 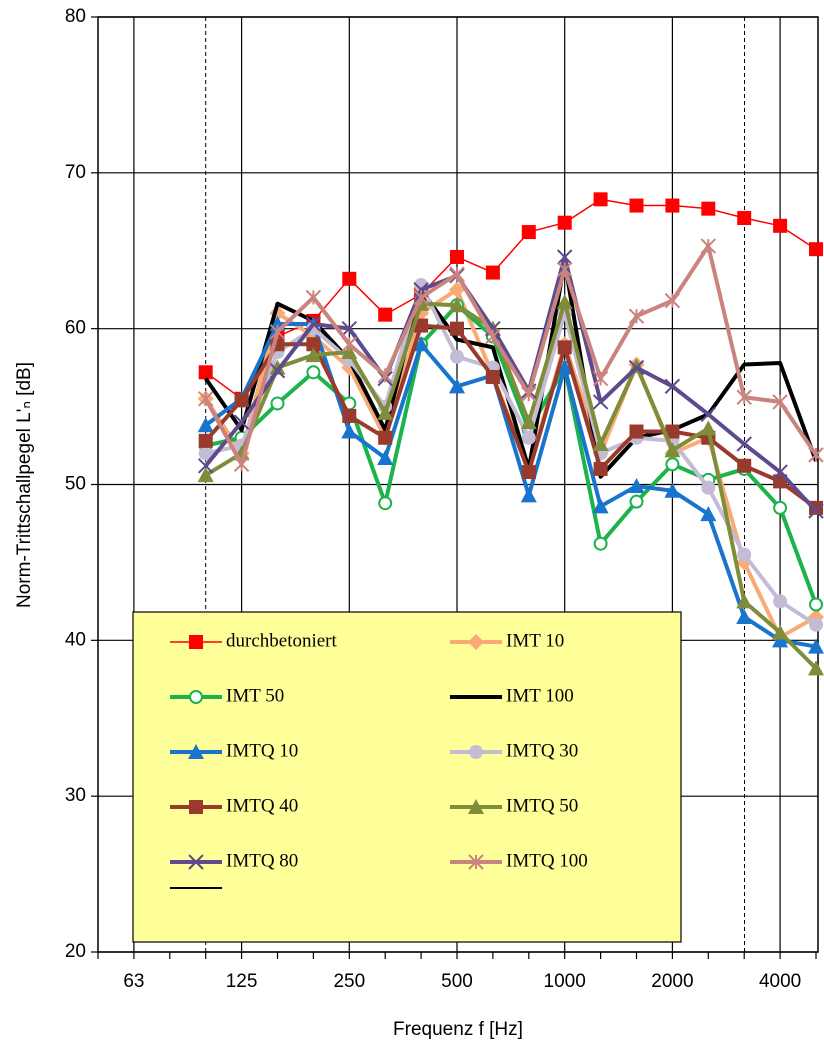 I want to click on y-axis-label: Norm-Trittschallpegel L'ₙ [dB], so click(x=24, y=485).